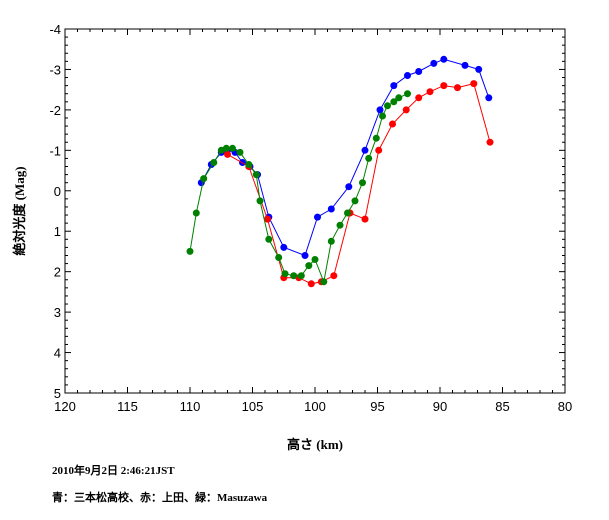 The height and width of the screenshot is (520, 609). I want to click on y-tick-label: 4, so click(57, 353).